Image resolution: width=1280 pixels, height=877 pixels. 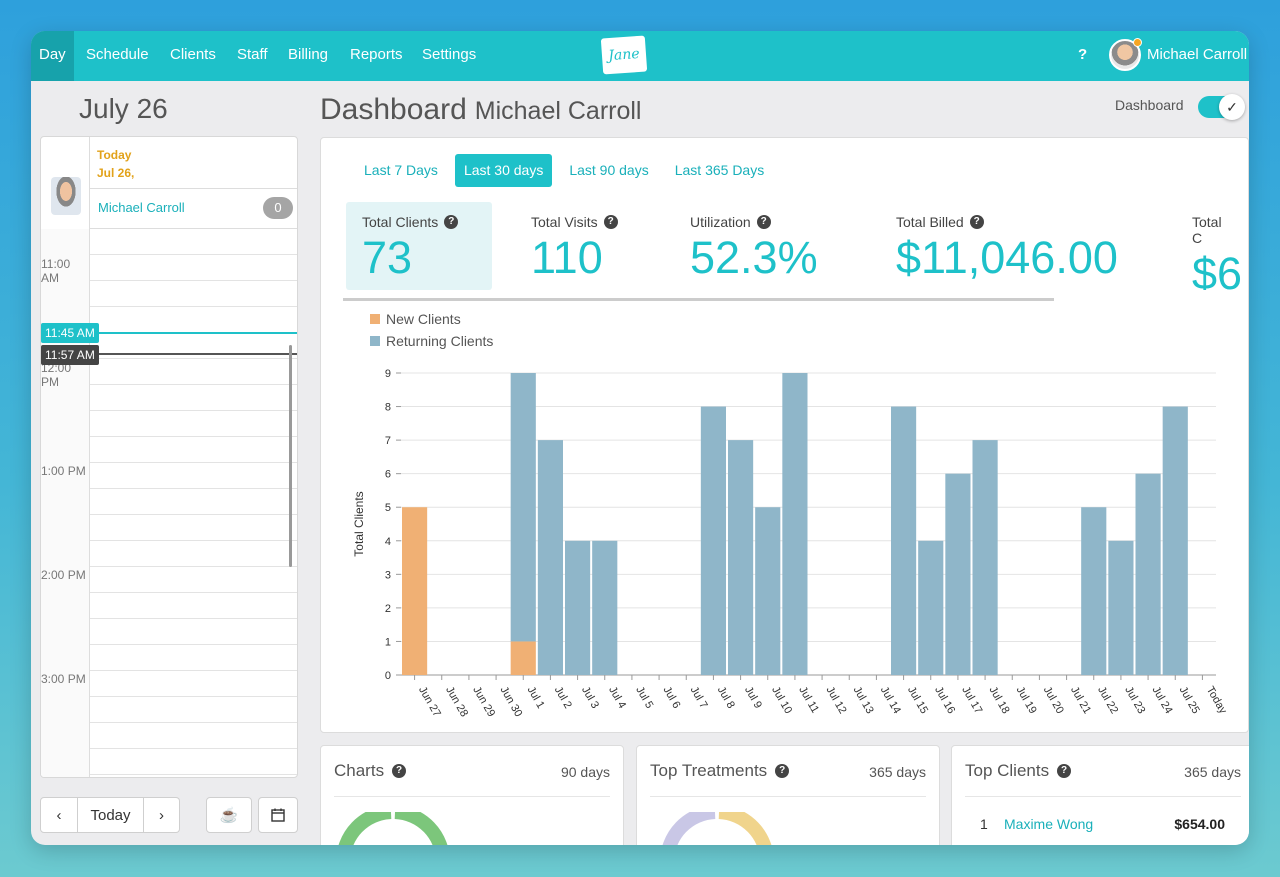 I want to click on stat-total-visits: Total Visits? 110, so click(x=585, y=246).